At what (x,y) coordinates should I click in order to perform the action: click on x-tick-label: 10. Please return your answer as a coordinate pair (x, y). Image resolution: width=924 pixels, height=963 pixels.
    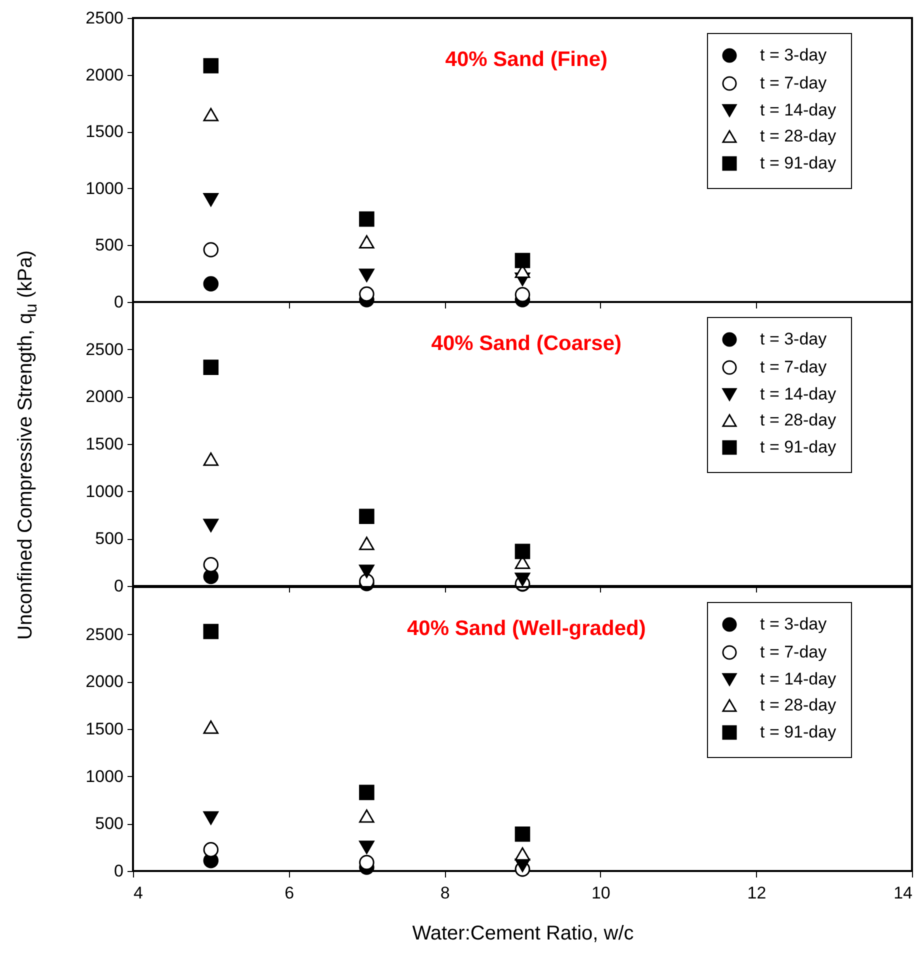
    Looking at the image, I should click on (600, 893).